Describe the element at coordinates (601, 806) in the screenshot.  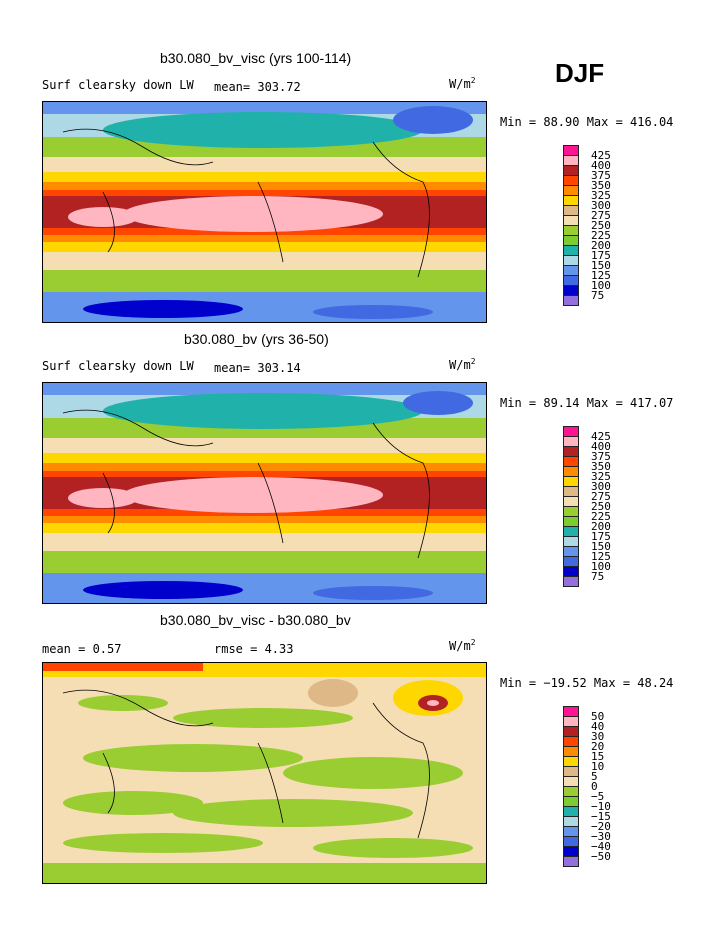
I see `legend-label: −10` at that location.